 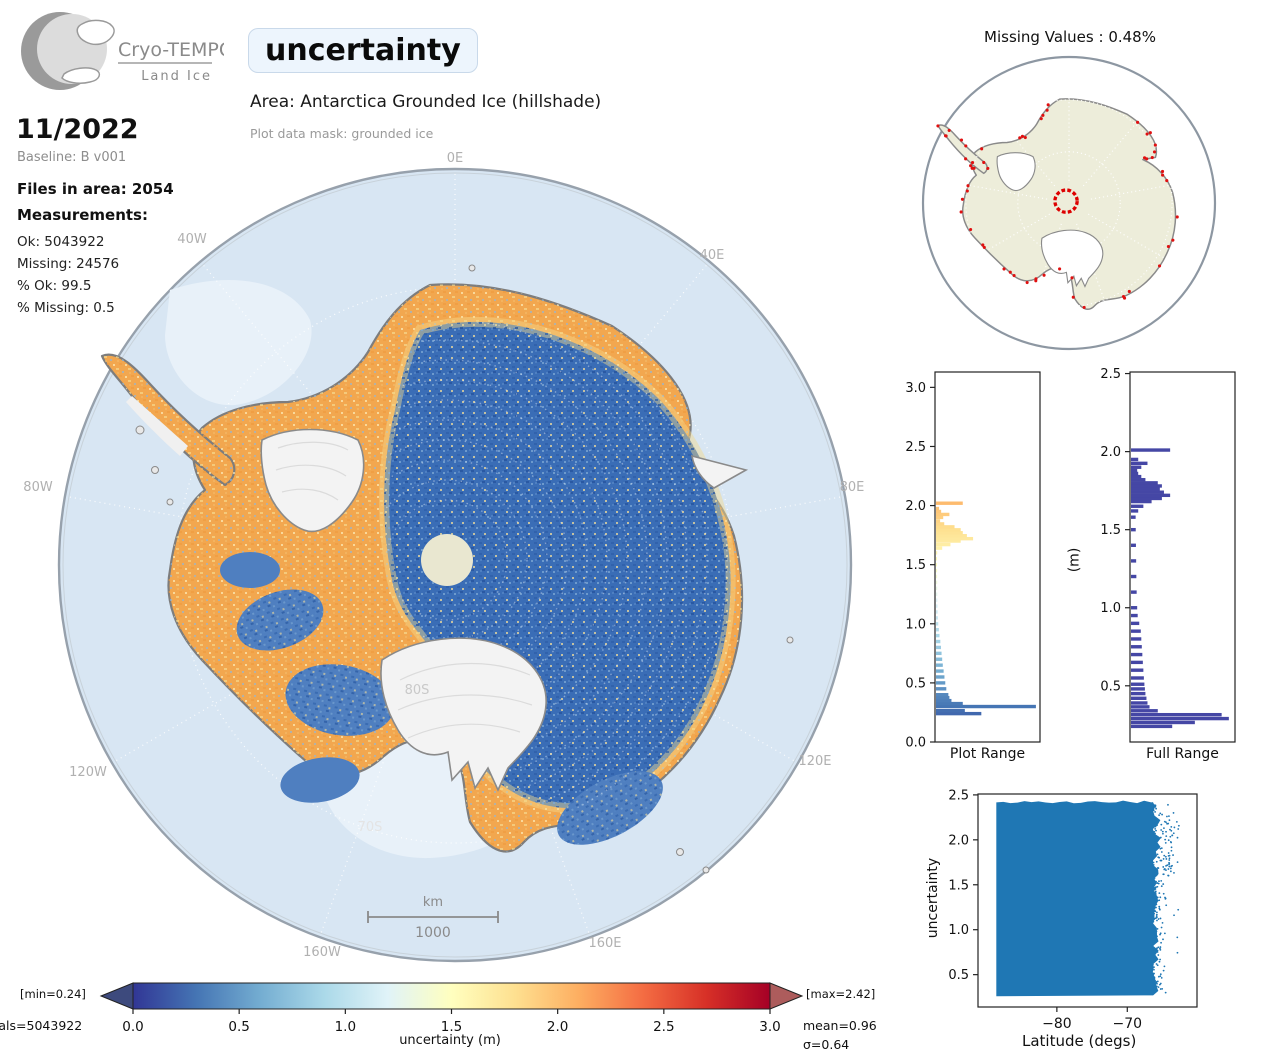 I want to click on lon-label-40E: 40E, so click(x=712, y=255).